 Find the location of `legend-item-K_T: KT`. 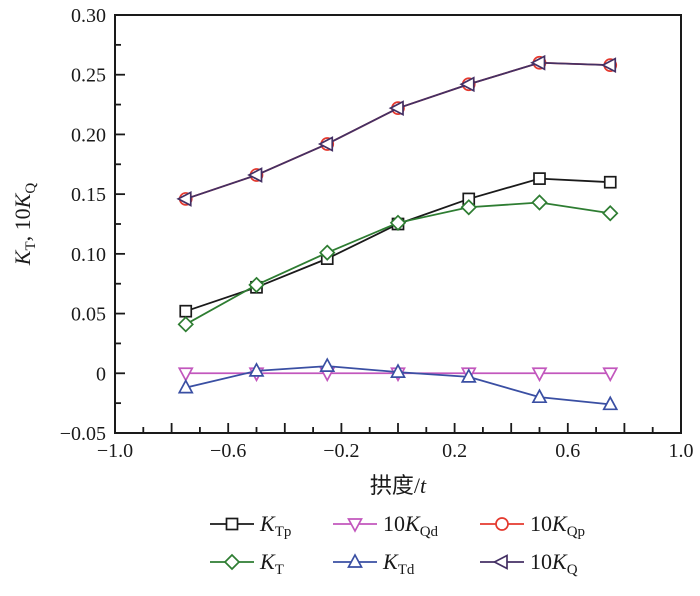

legend-item-K_T: KT is located at coordinates (247, 563).